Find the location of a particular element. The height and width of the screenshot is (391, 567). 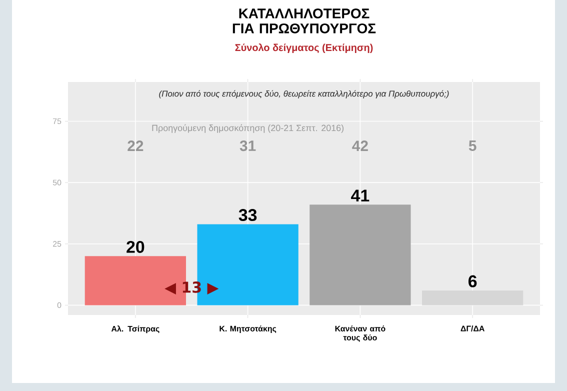

chart-subtitle: Σύνολο δείγματος (Εκτίμηση) is located at coordinates (304, 49).